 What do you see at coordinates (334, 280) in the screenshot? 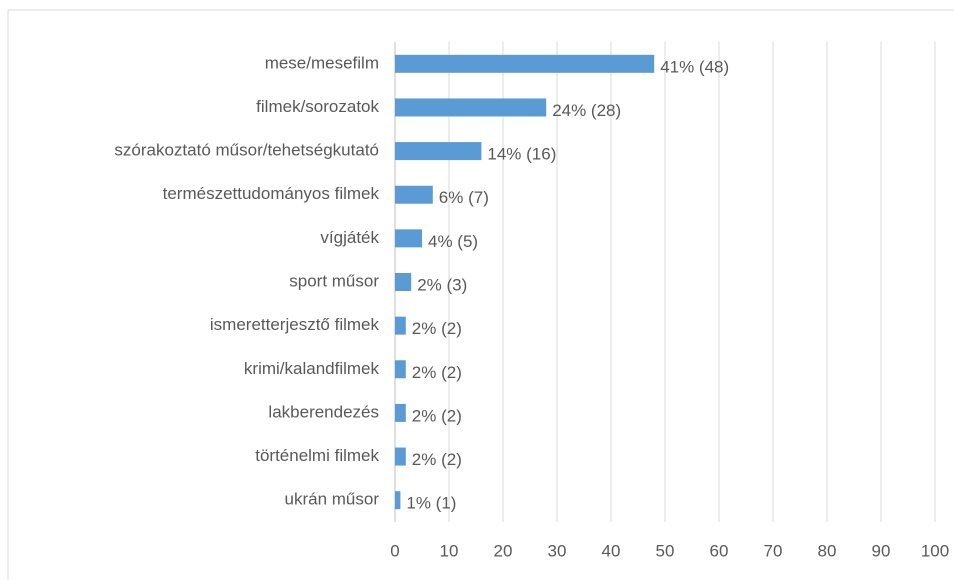
I see `y-tick-label: sport műsor` at bounding box center [334, 280].